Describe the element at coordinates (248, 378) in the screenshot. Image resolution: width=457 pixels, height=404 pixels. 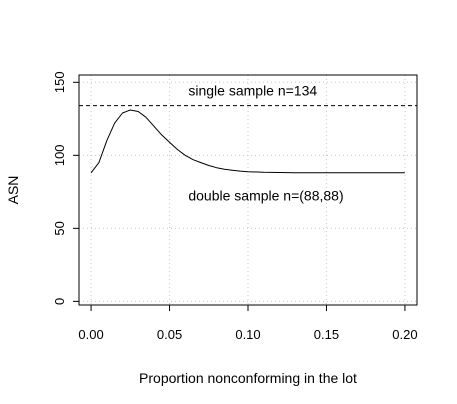
I see `x-axis-label: Proportion nonconforming in the lot` at that location.